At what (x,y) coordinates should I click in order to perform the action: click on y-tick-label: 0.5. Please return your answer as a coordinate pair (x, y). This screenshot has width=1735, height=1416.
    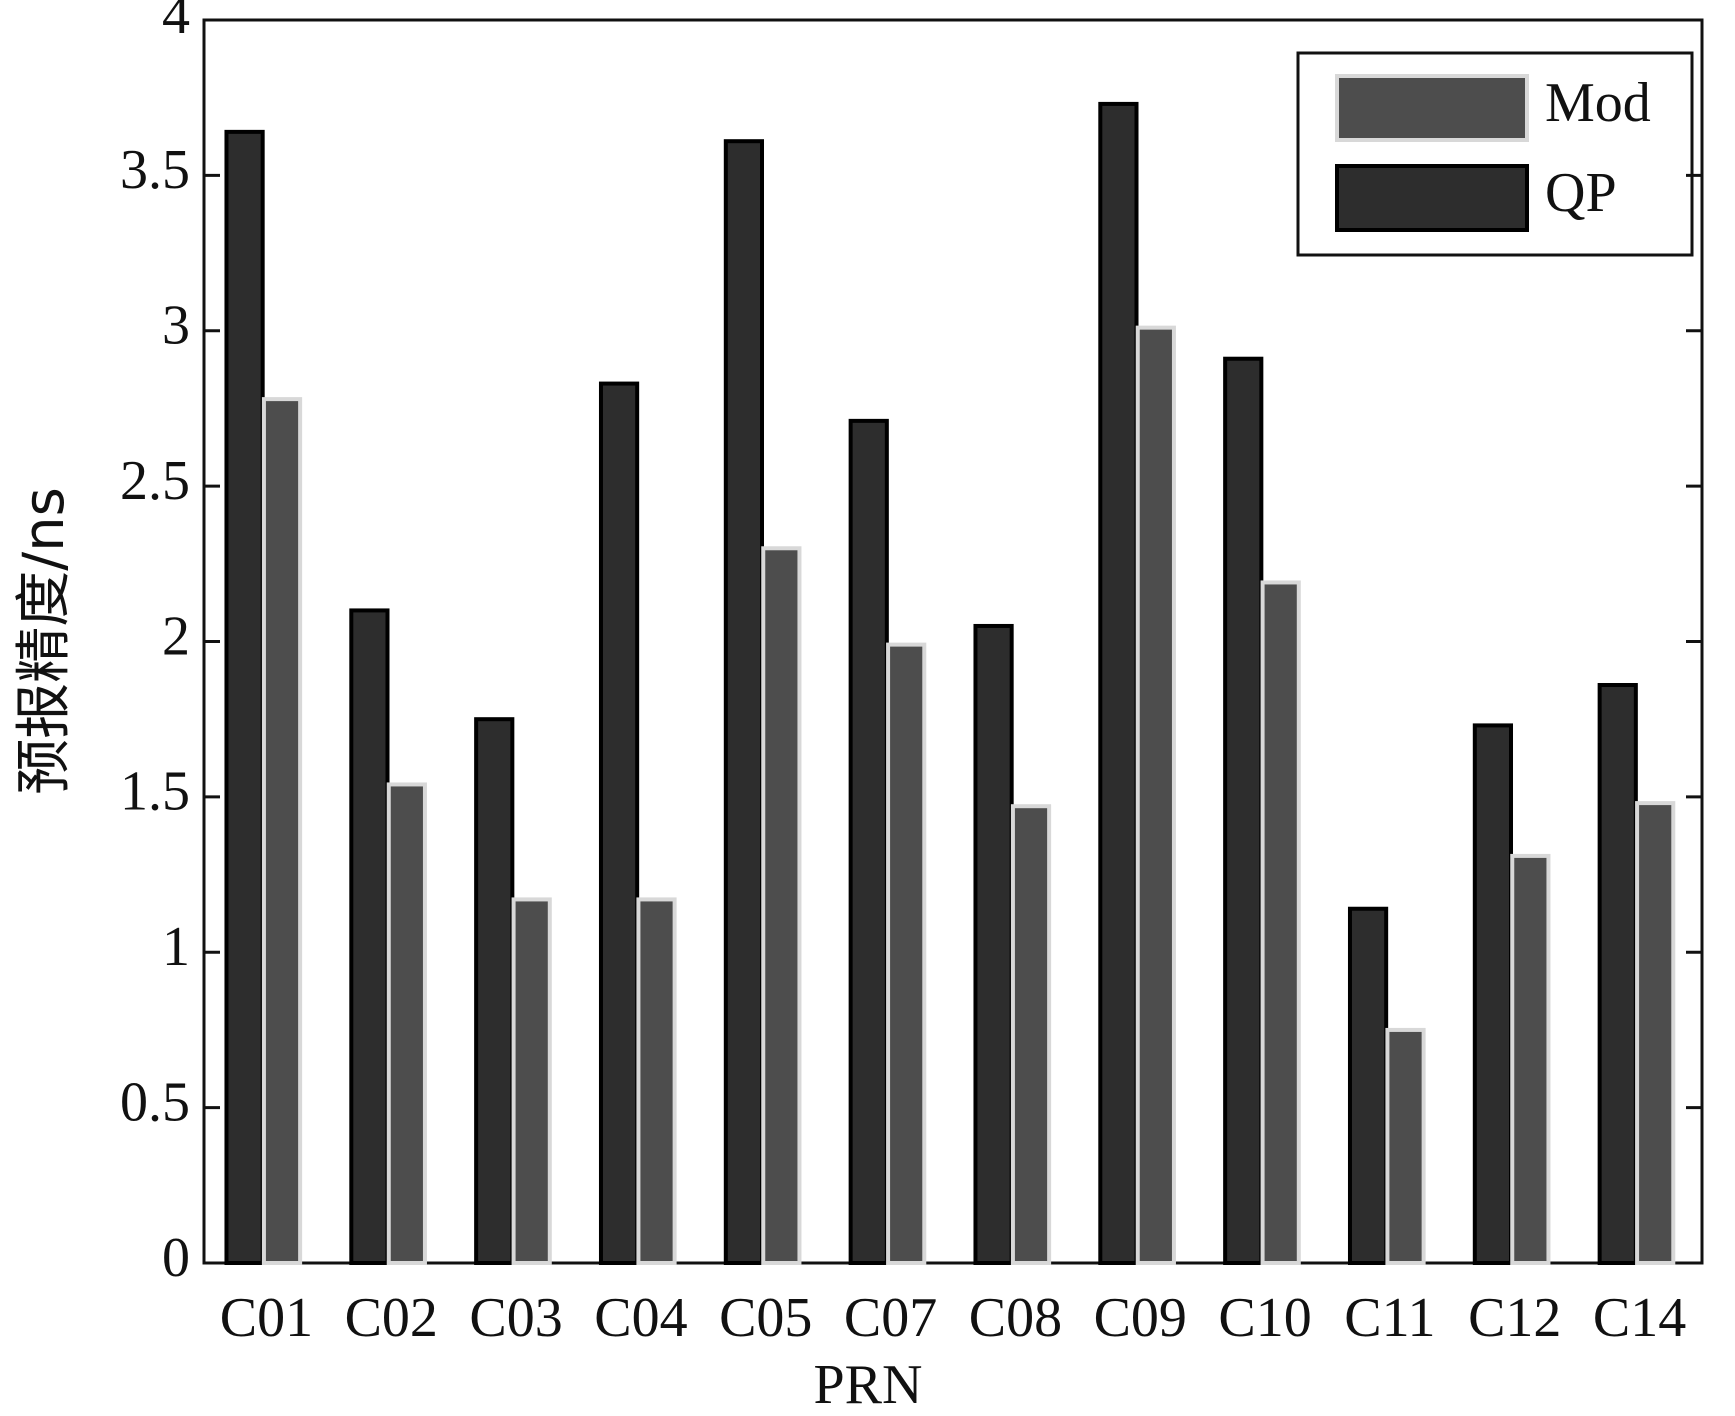
    Looking at the image, I should click on (155, 1102).